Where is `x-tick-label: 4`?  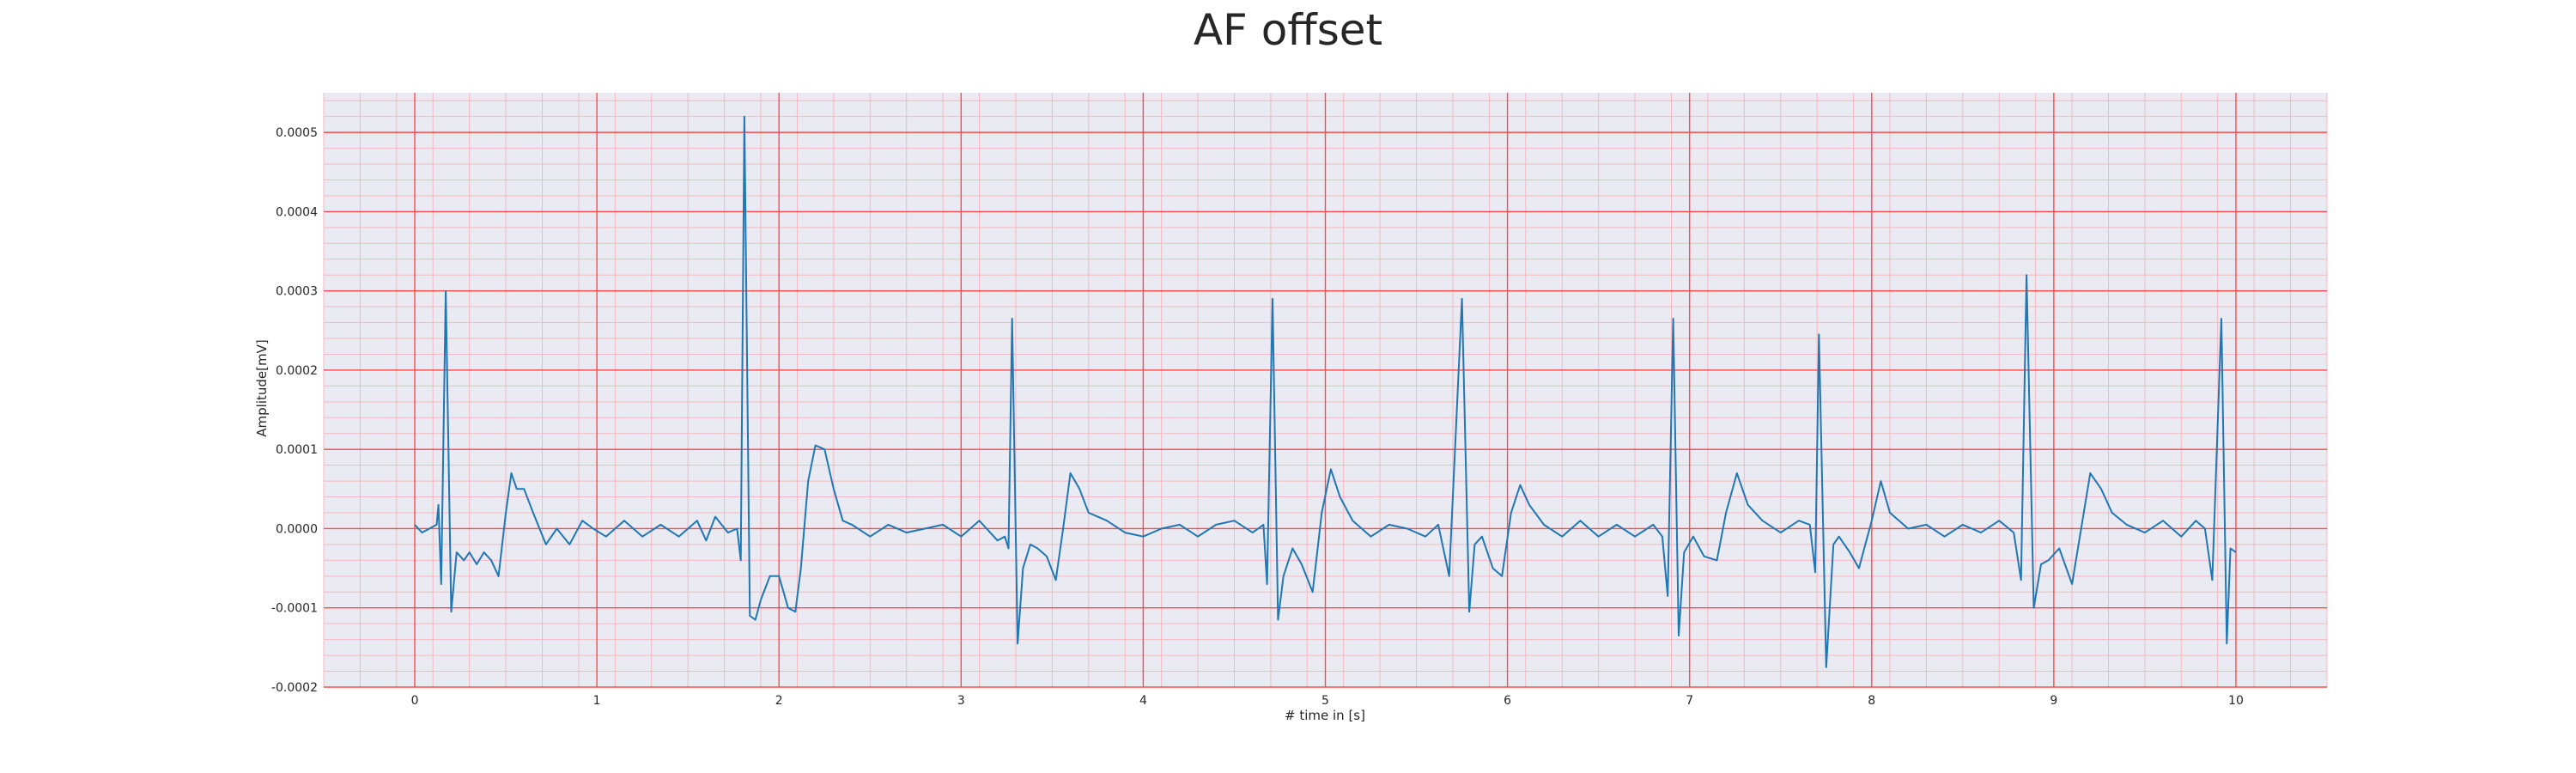
x-tick-label: 4 is located at coordinates (1143, 701).